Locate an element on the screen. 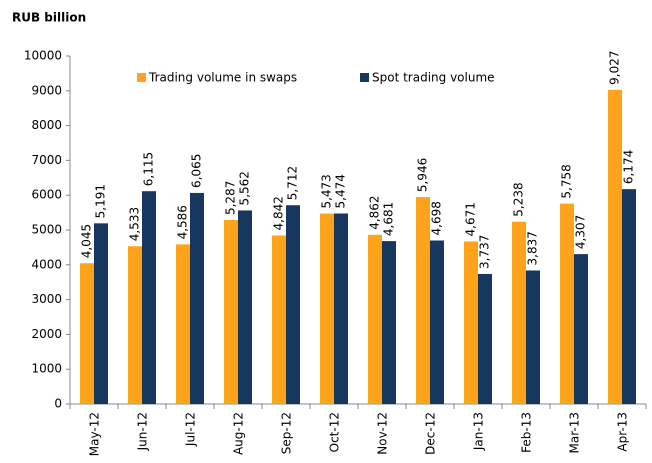 The width and height of the screenshot is (652, 463). value-label: 9,027 is located at coordinates (615, 68).